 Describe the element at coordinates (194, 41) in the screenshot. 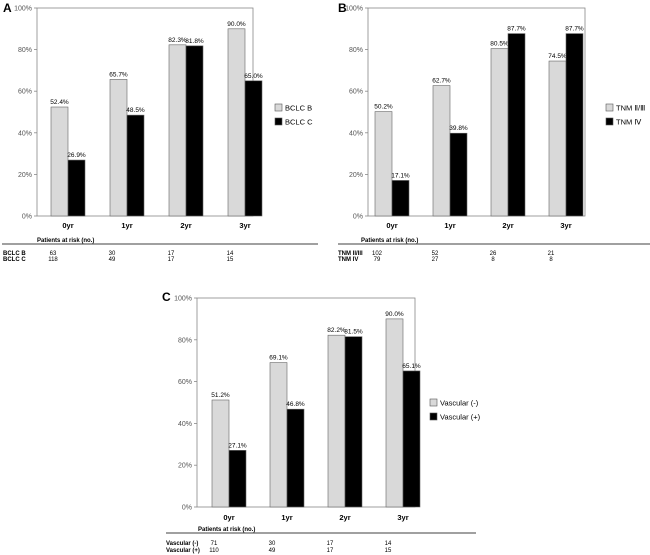

I see `data-label: 81.8%` at that location.